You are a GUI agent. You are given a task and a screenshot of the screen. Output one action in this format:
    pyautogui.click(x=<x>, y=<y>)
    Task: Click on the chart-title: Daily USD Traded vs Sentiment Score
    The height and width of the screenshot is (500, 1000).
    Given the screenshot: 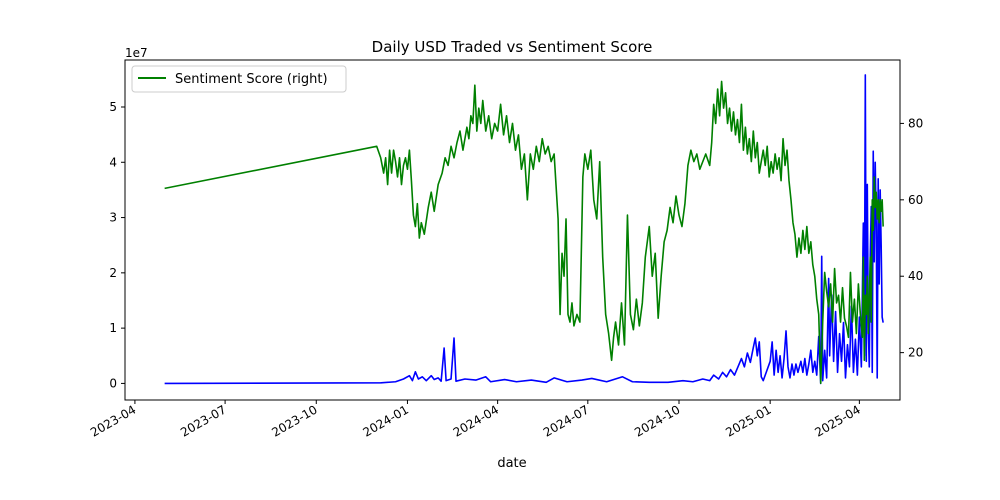 What is the action you would take?
    pyautogui.click(x=512, y=47)
    